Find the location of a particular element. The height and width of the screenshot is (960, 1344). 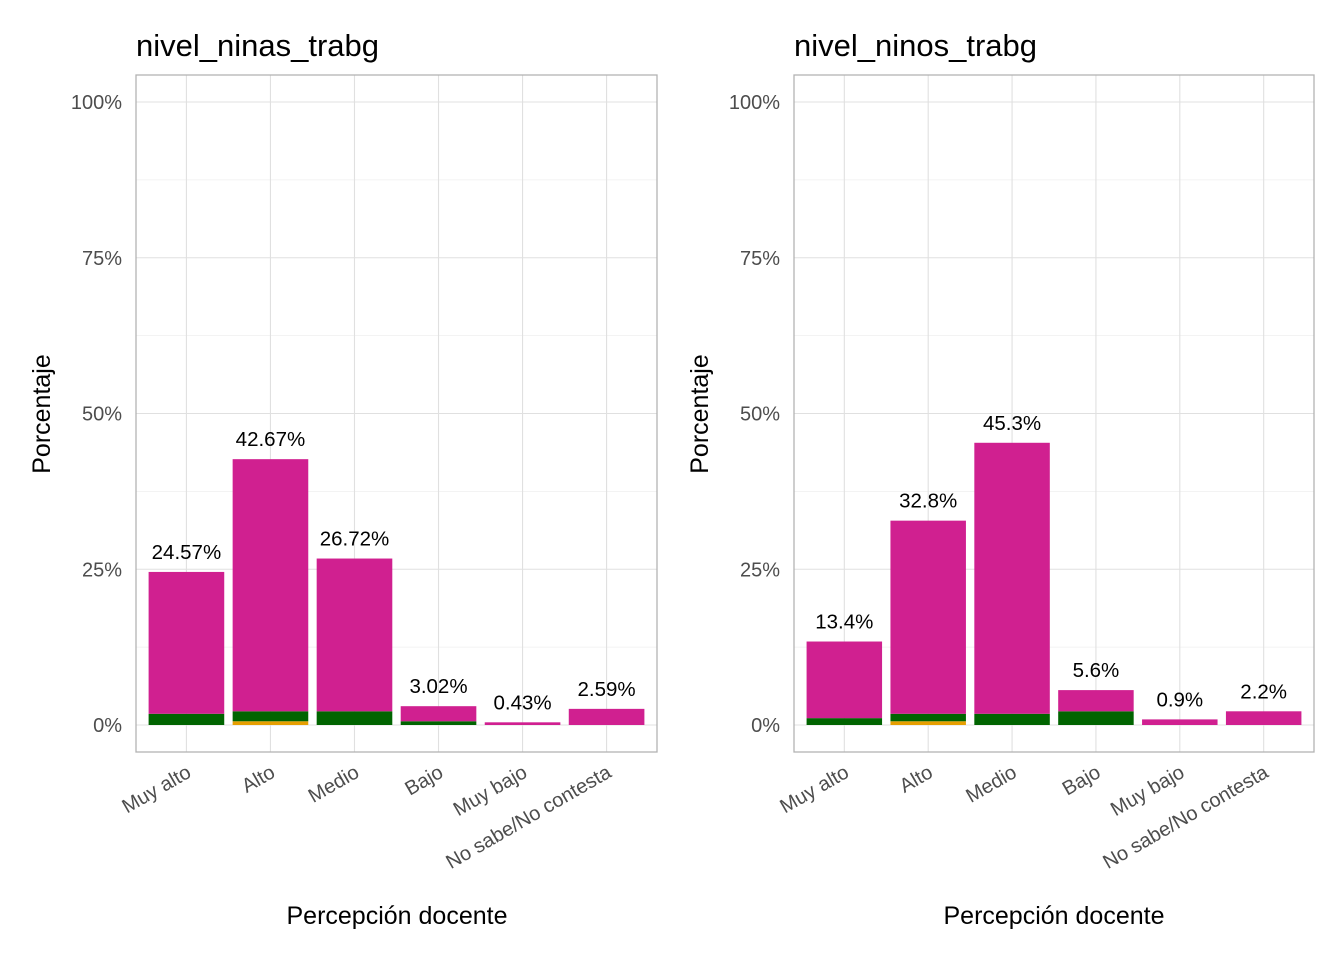

chart-title: nivel_ninas_trabg is located at coordinates (257, 45).